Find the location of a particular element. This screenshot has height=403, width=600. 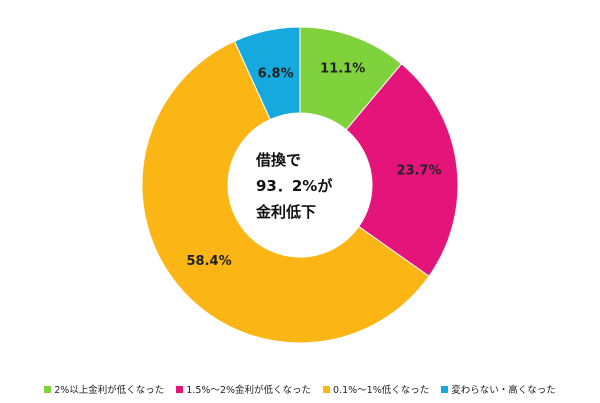

center-text: 借換で 93．2%が 金利低下 is located at coordinates (294, 186).